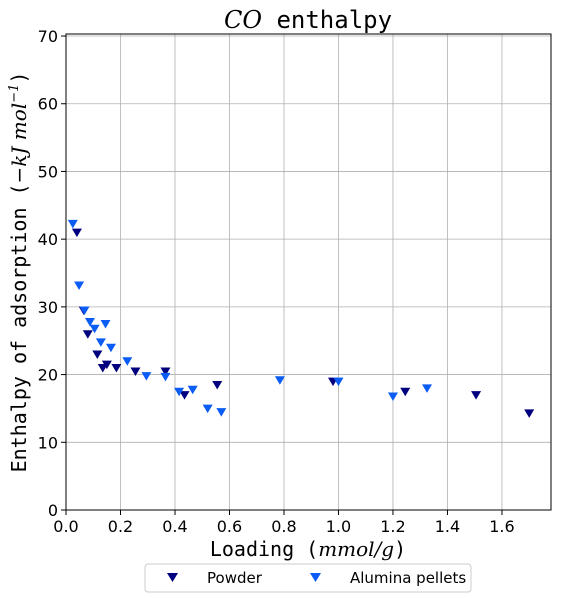 This screenshot has width=561, height=598. Describe the element at coordinates (501, 526) in the screenshot. I see `x-tick-label: 1.6` at that location.